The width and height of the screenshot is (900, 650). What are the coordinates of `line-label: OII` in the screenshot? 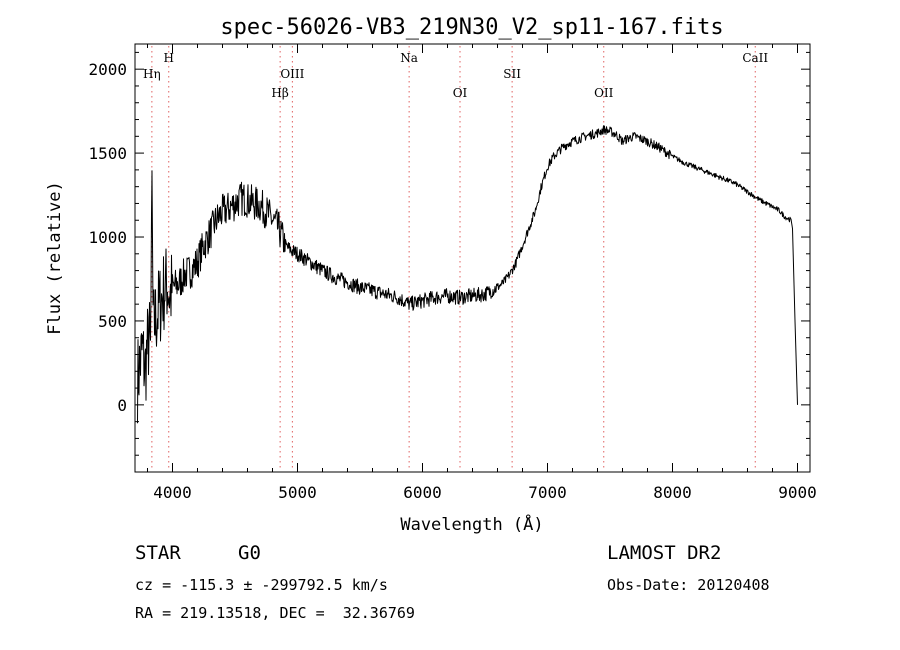 It's located at (604, 93).